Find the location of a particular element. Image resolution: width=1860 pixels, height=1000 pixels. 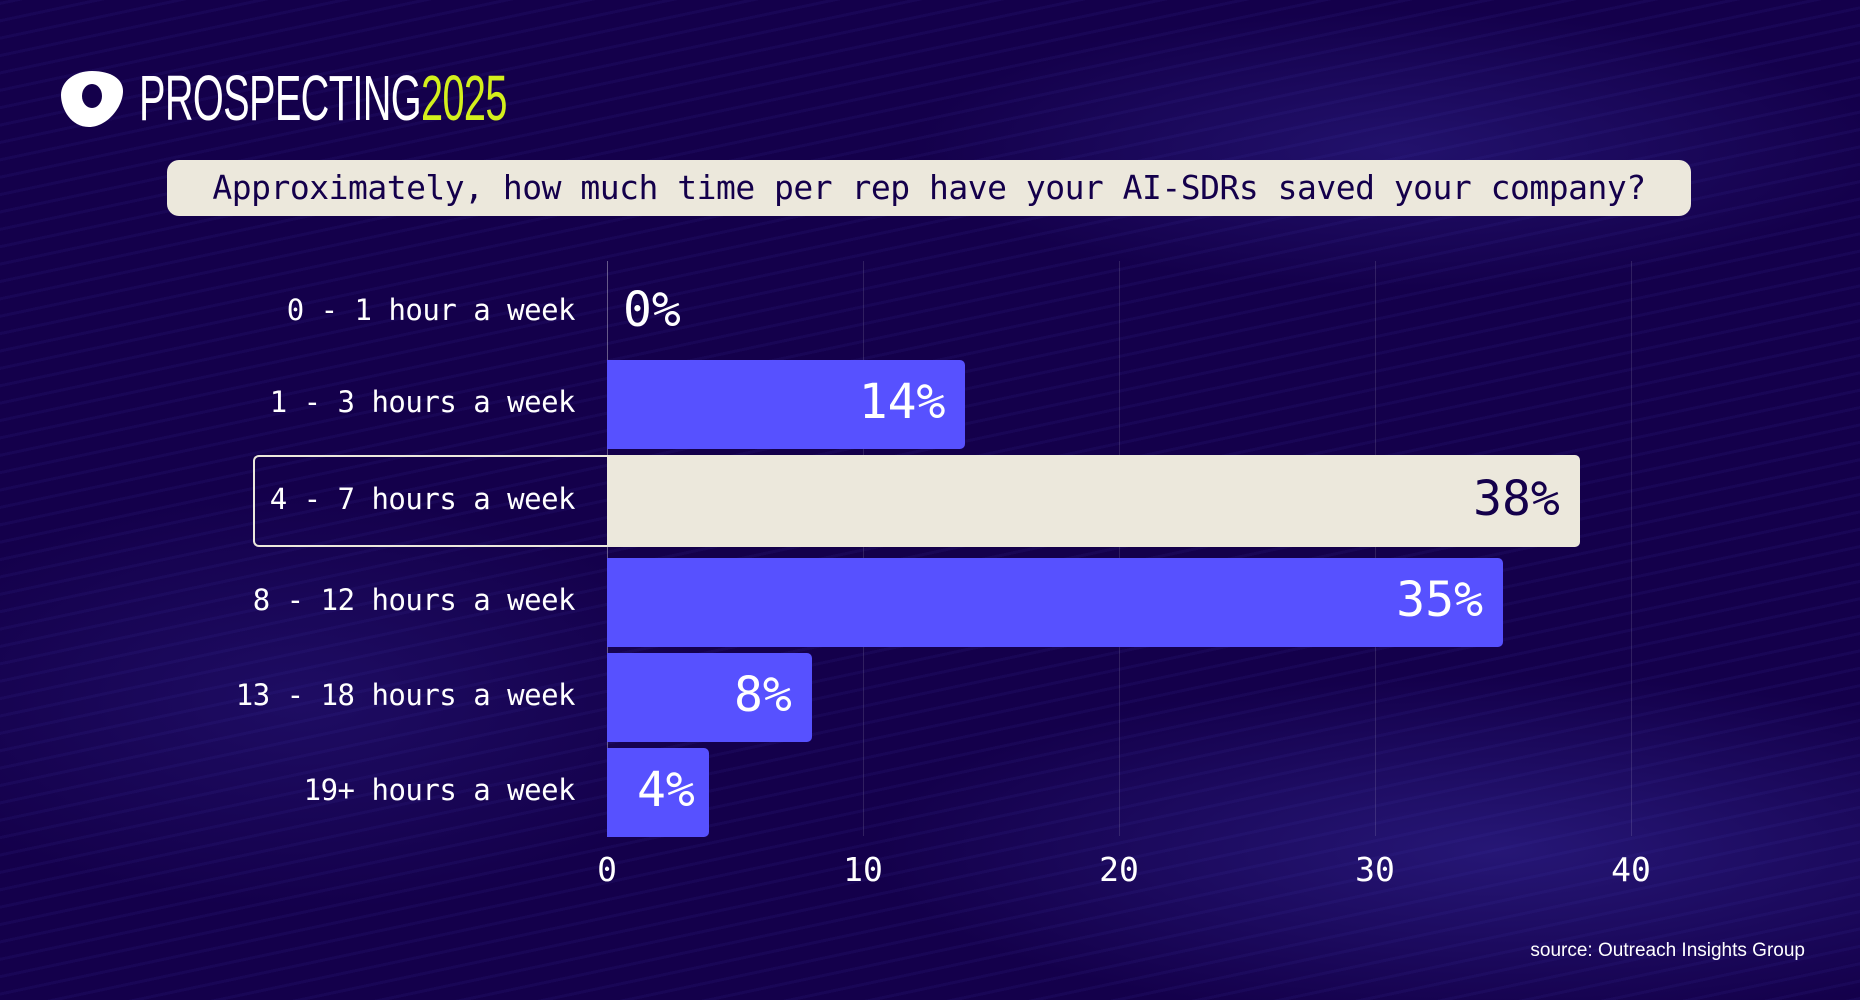

x-tick-label: 40 is located at coordinates (1631, 869).